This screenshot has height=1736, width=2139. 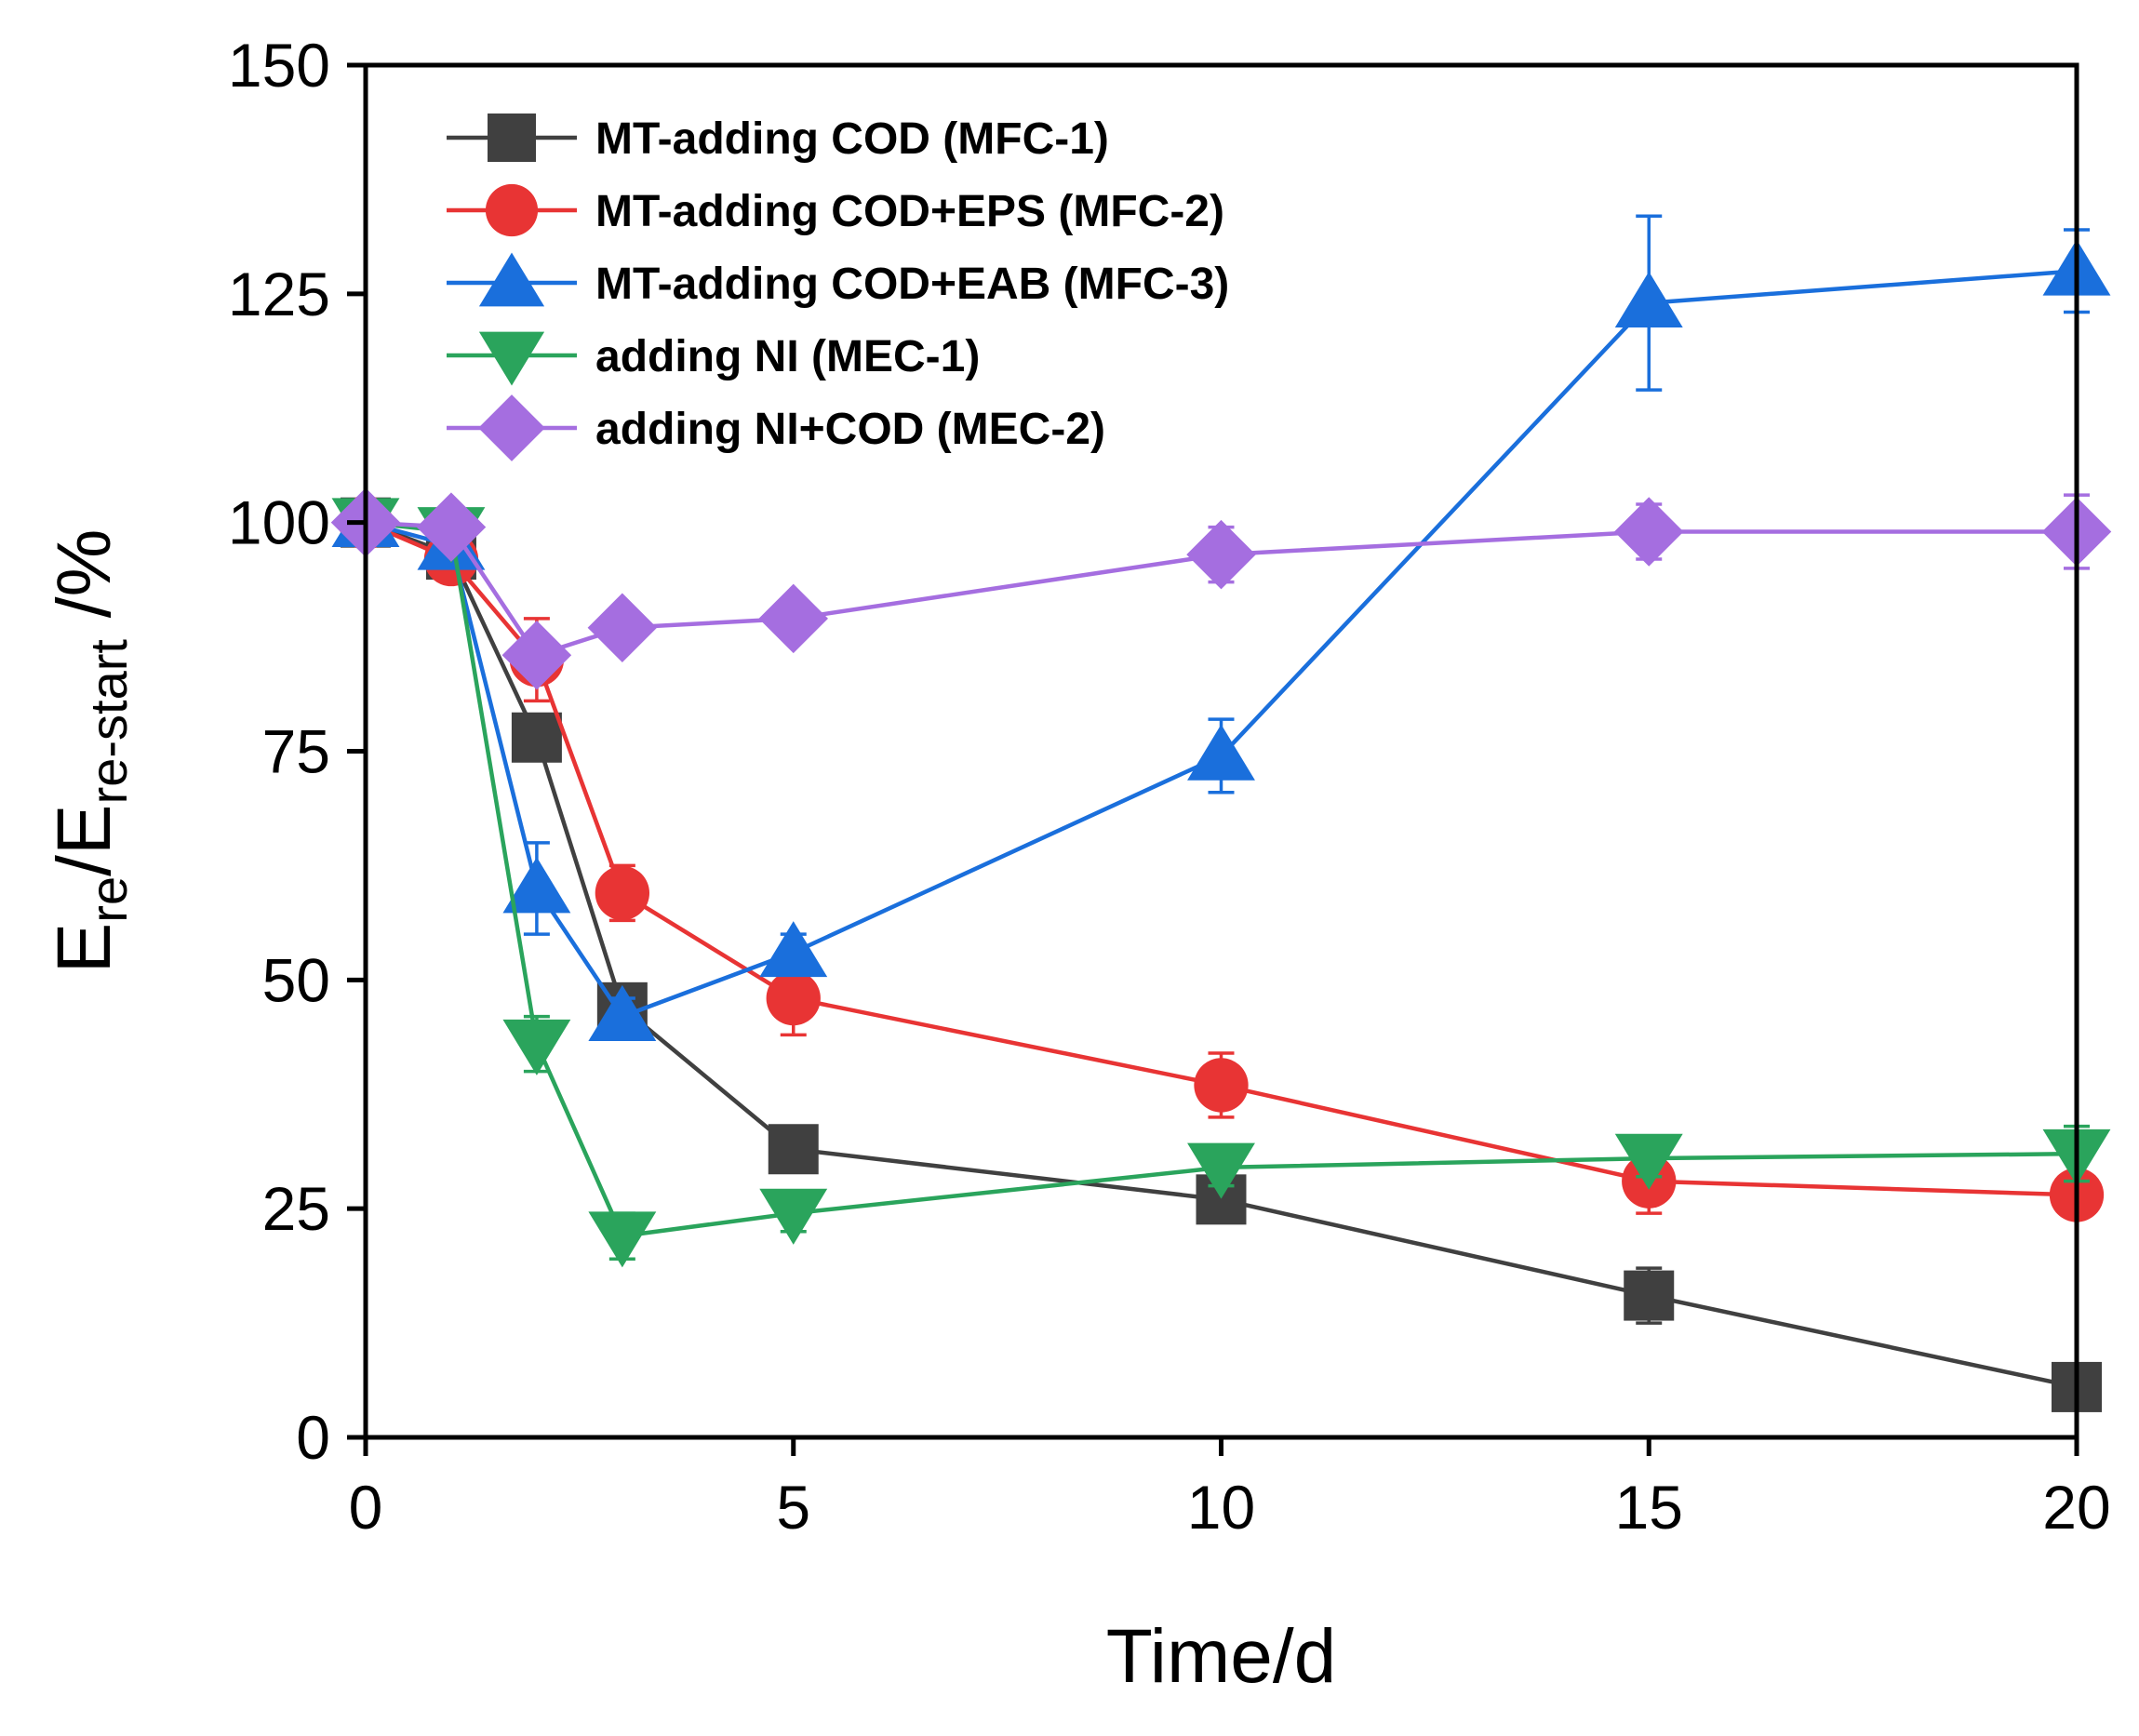 What do you see at coordinates (850, 430) in the screenshot?
I see `legend-label: adding NI+COD (MEC-2)` at bounding box center [850, 430].